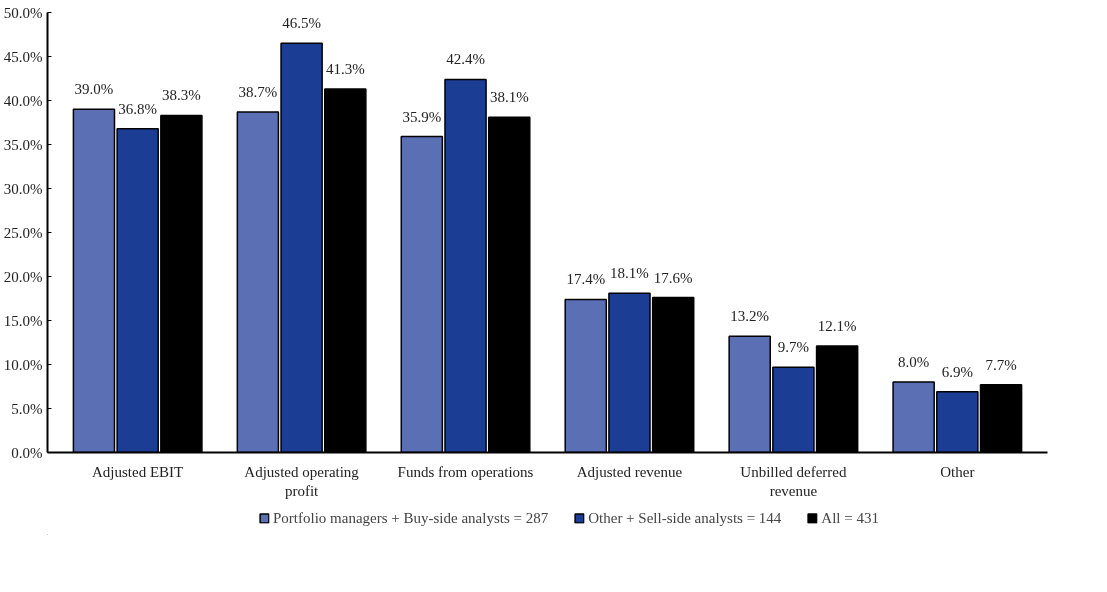 Image resolution: width=1107 pixels, height=592 pixels. What do you see at coordinates (23, 320) in the screenshot?
I see `y-tick-label: 15.0%` at bounding box center [23, 320].